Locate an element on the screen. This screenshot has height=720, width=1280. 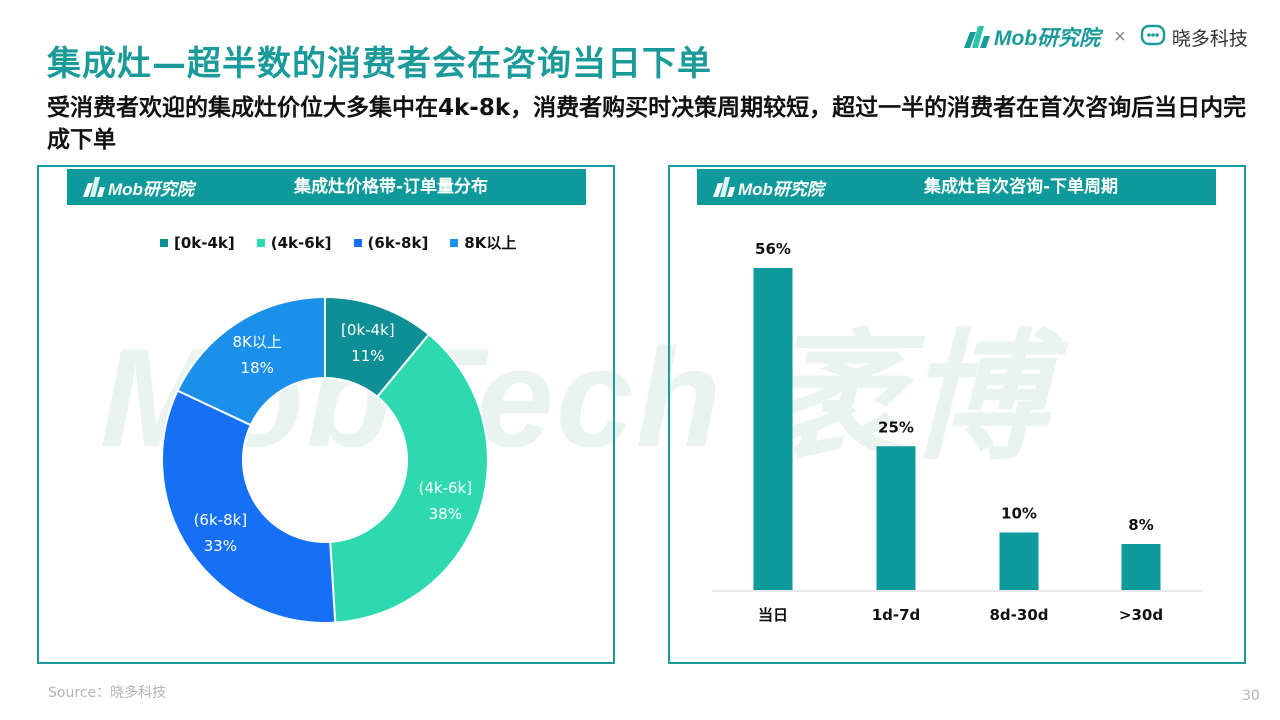
bar-value-label: 56% is located at coordinates (773, 249).